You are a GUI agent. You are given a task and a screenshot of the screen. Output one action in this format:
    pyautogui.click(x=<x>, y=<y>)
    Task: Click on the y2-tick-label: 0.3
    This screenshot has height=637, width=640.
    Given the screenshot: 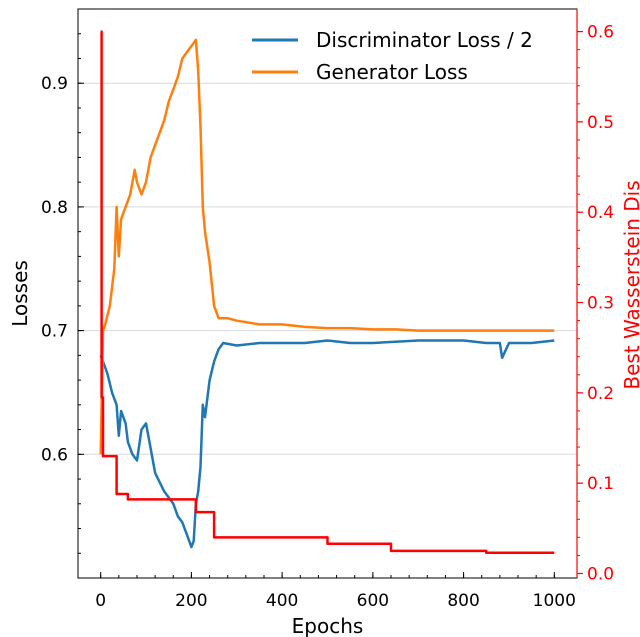 What is the action you would take?
    pyautogui.click(x=600, y=304)
    